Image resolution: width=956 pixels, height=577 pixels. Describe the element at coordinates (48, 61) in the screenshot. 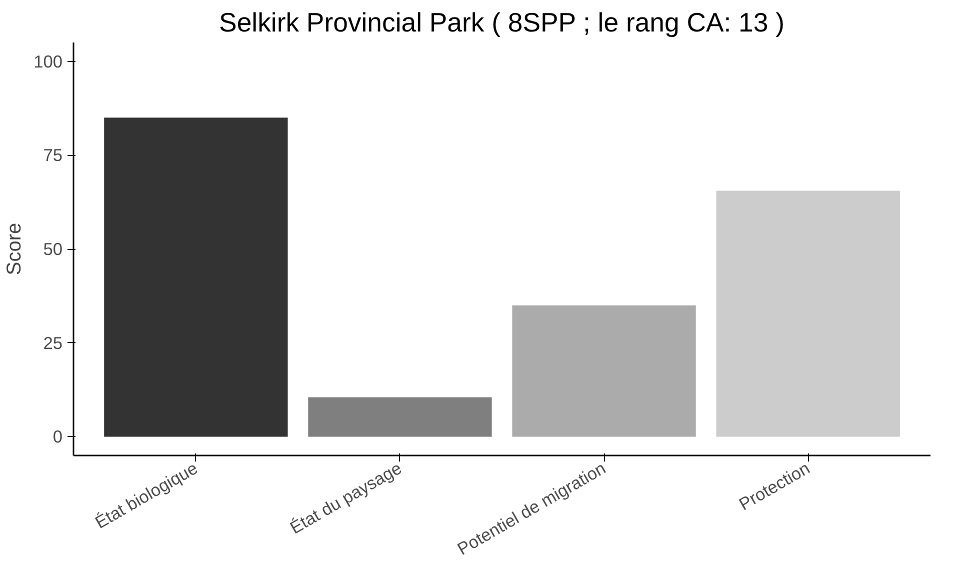

I see `y-tick-label: 100` at that location.